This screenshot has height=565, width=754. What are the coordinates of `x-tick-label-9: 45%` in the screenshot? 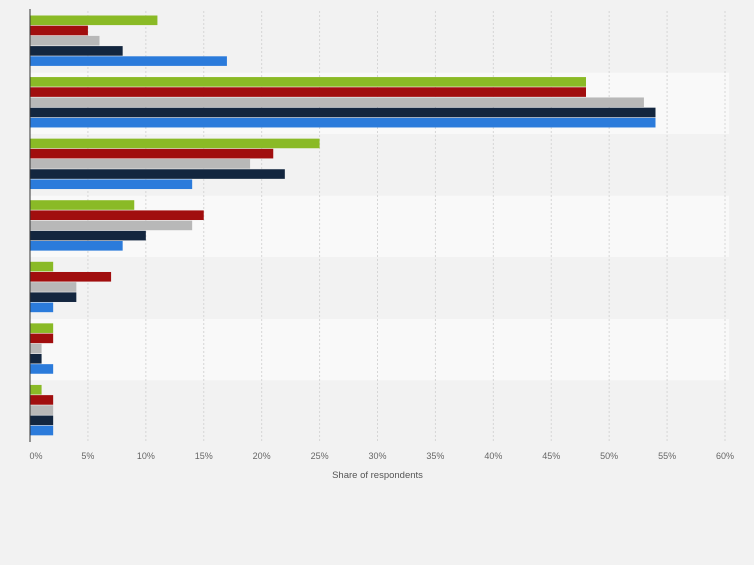 It's located at (551, 456).